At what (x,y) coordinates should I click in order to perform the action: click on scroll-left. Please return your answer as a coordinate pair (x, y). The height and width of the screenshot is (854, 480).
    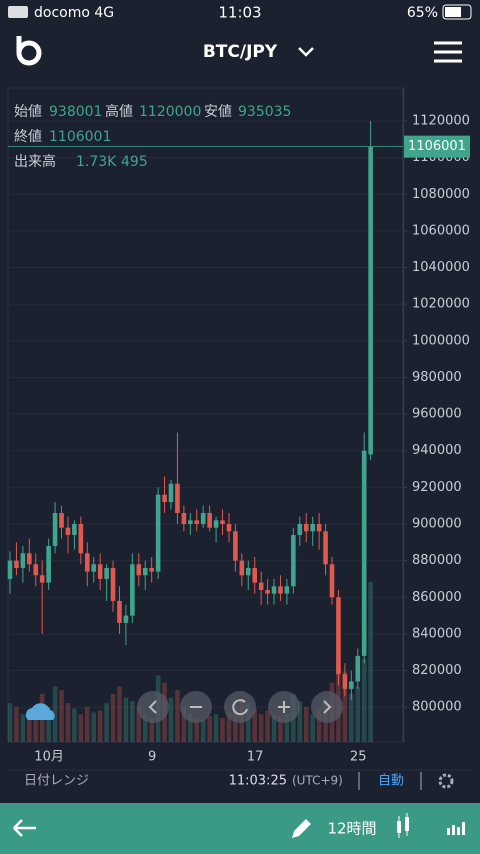
    Looking at the image, I should click on (153, 707).